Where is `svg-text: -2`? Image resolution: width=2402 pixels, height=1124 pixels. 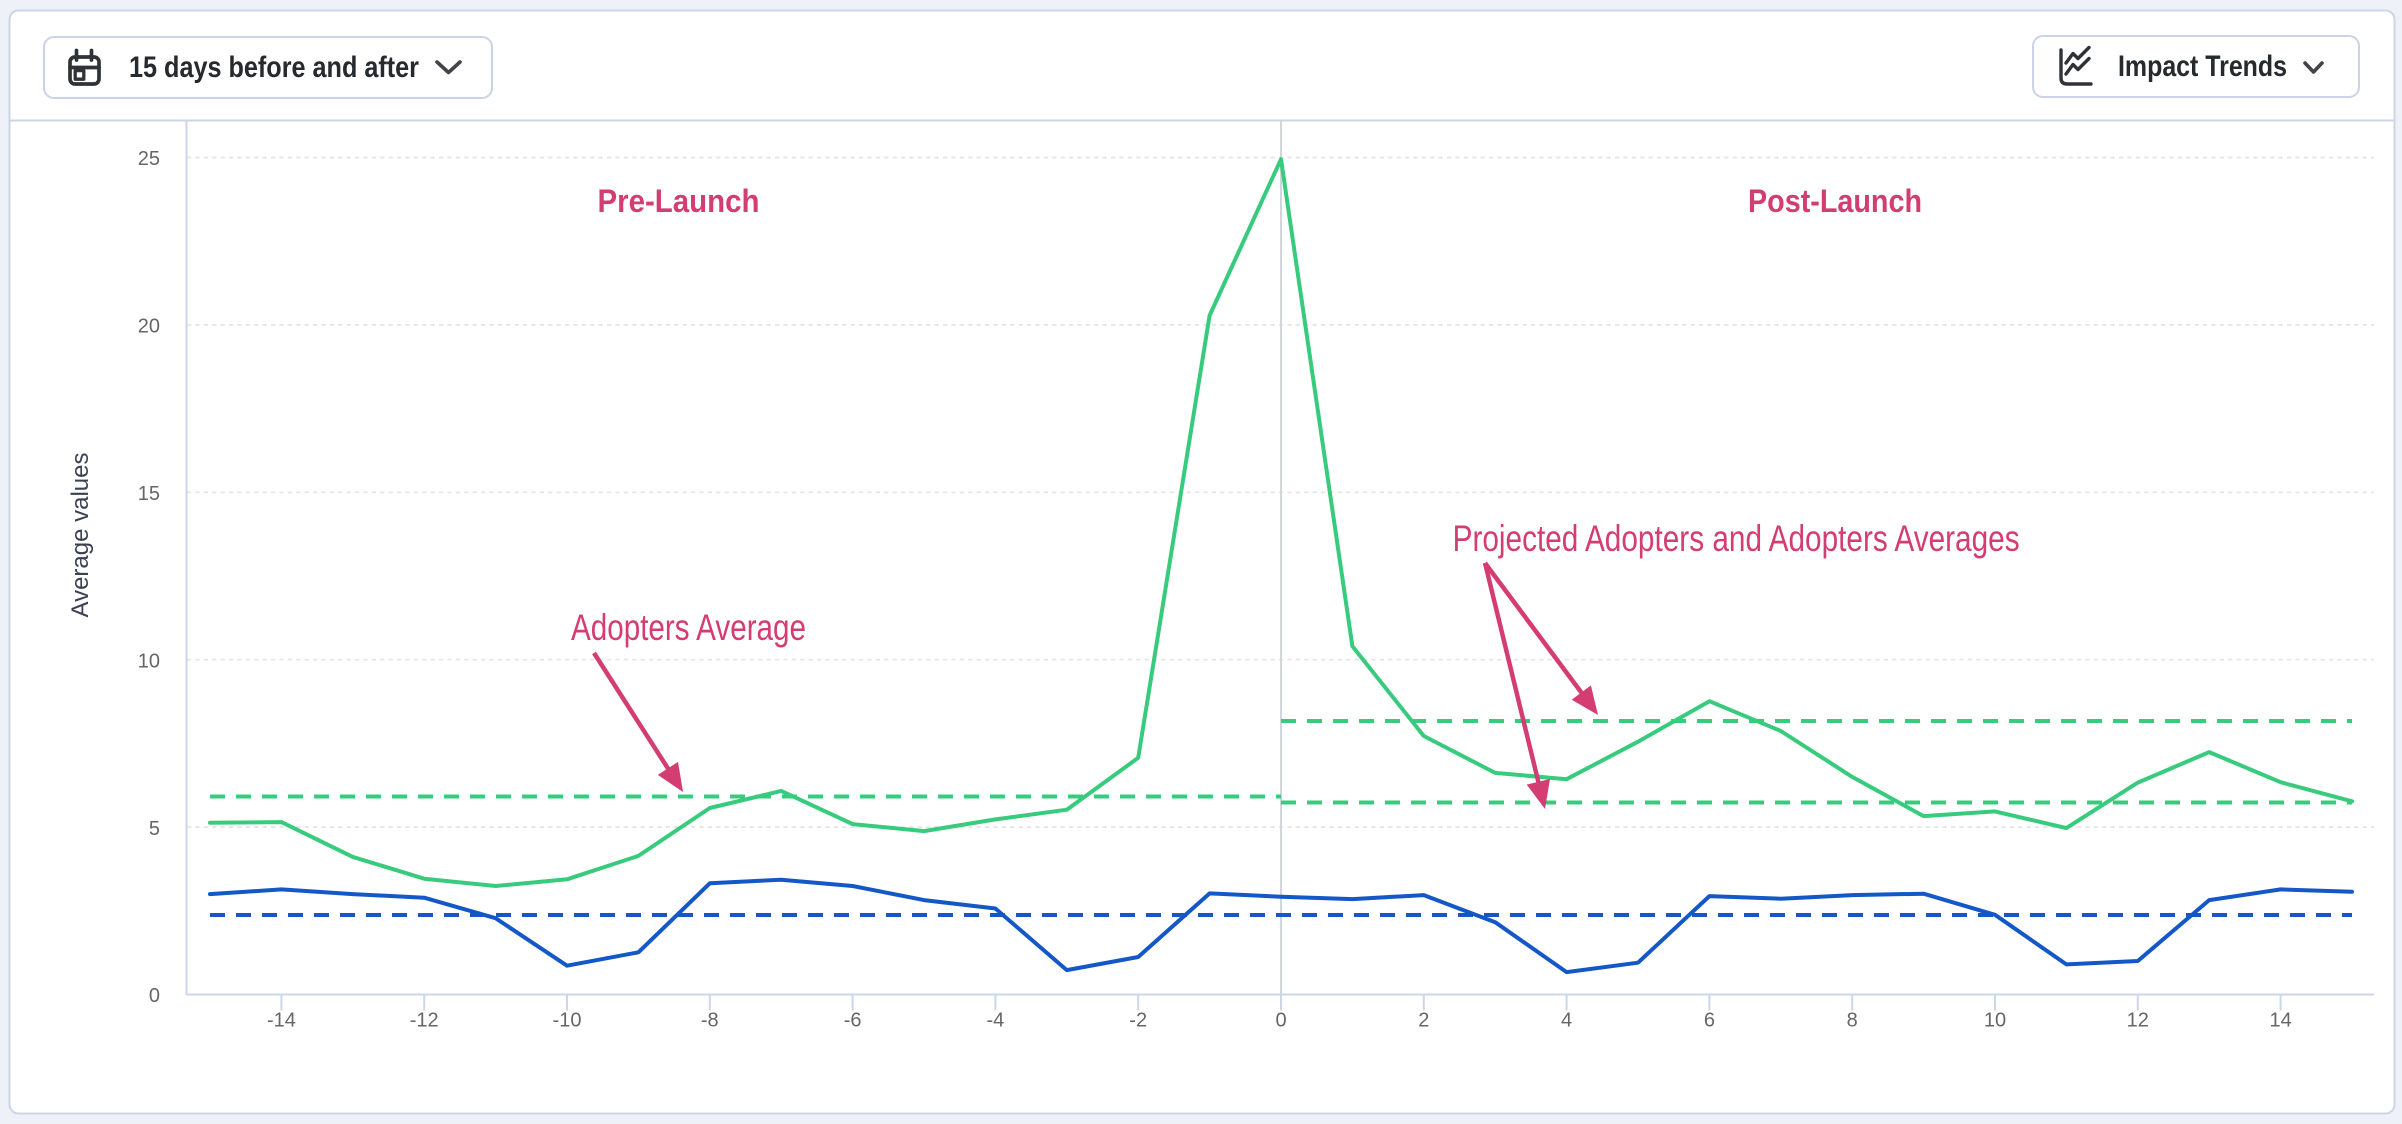
svg-text: -2 is located at coordinates (1138, 1021).